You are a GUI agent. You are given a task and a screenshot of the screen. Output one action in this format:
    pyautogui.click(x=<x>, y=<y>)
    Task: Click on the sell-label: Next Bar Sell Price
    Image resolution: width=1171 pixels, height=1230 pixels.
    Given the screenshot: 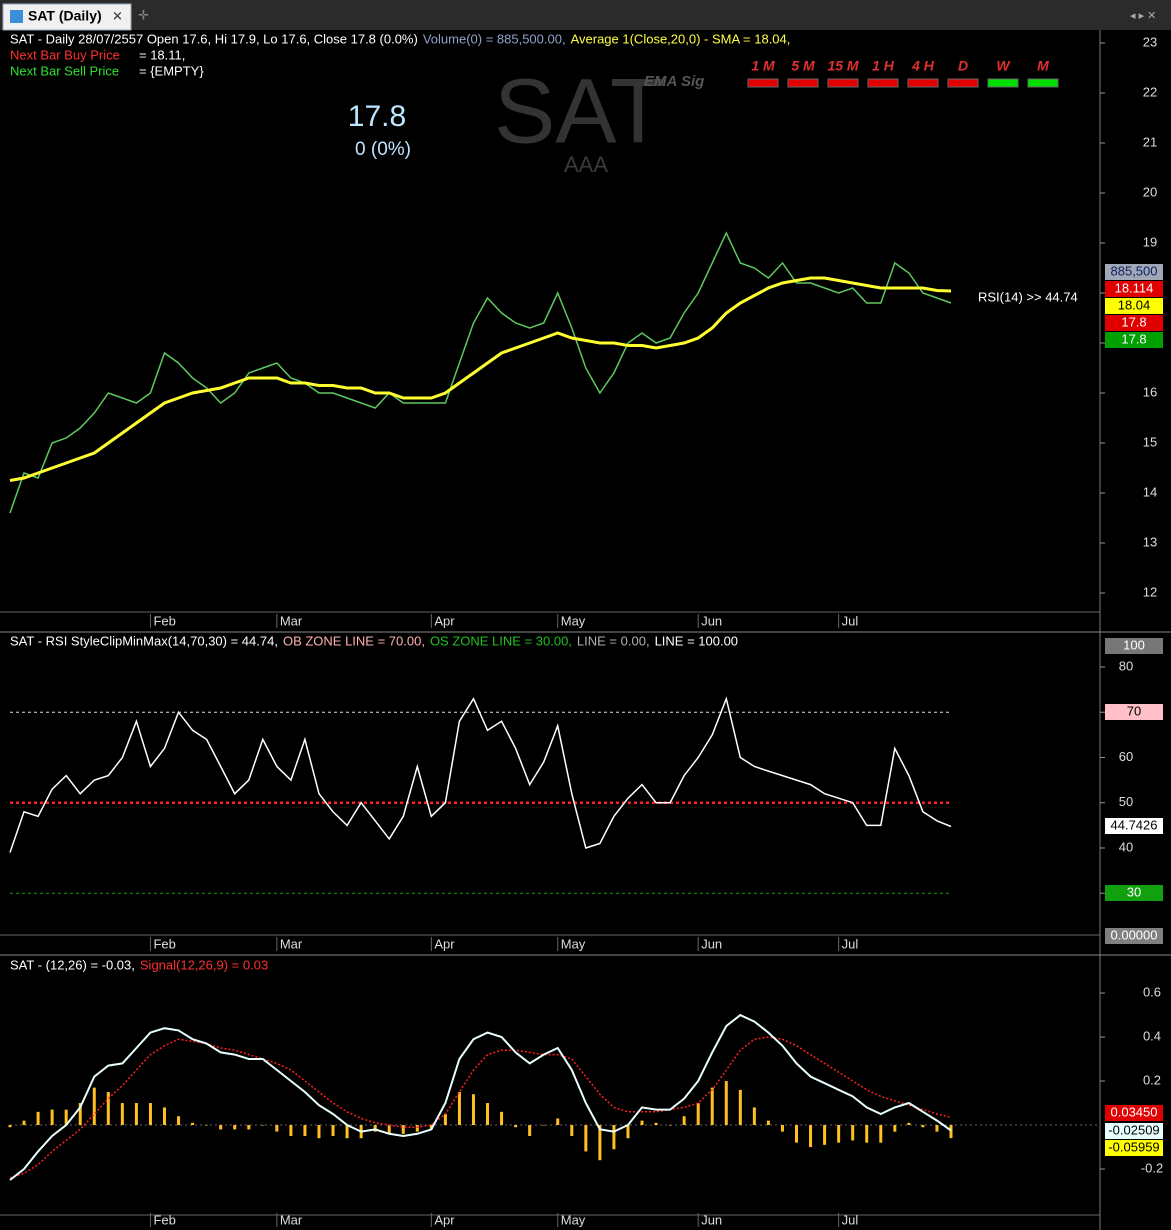 What is the action you would take?
    pyautogui.click(x=64, y=70)
    